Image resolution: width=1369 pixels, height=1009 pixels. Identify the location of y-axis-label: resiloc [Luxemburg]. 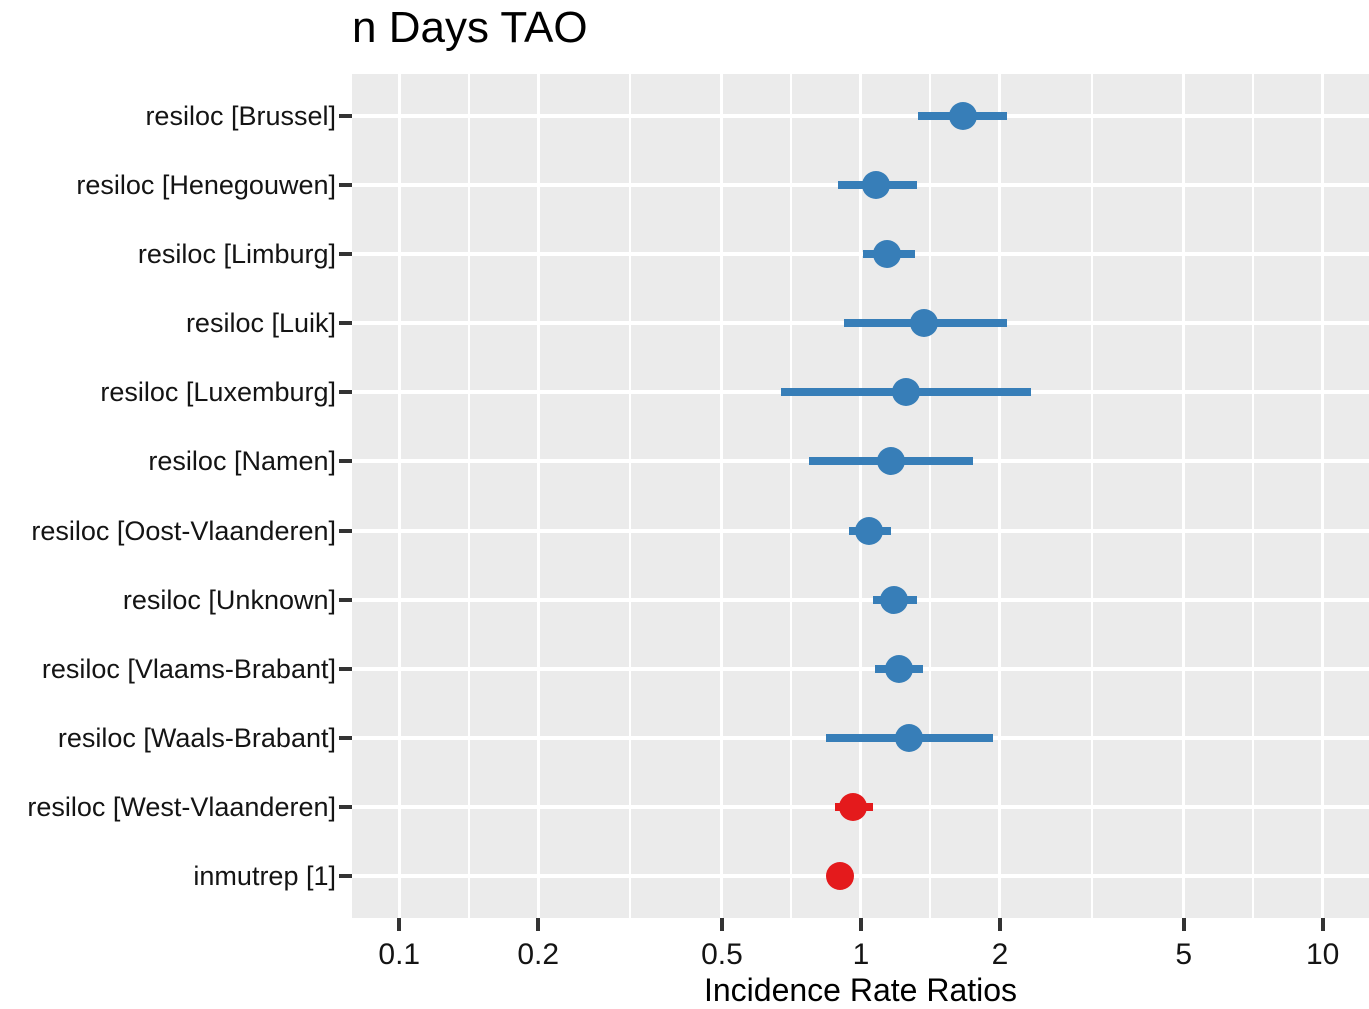
(218, 392).